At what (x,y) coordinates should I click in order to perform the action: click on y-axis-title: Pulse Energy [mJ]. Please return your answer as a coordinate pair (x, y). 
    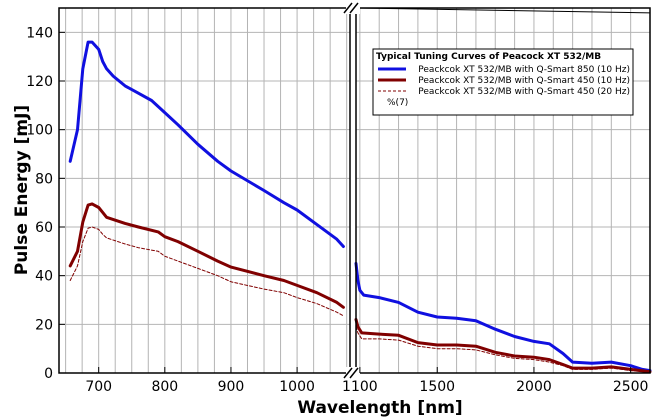
    Looking at the image, I should click on (22, 190).